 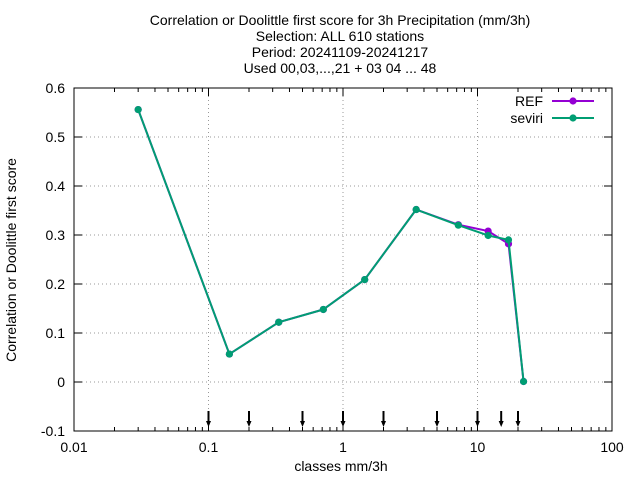 I want to click on y-tick-label: 0, so click(x=61, y=382).